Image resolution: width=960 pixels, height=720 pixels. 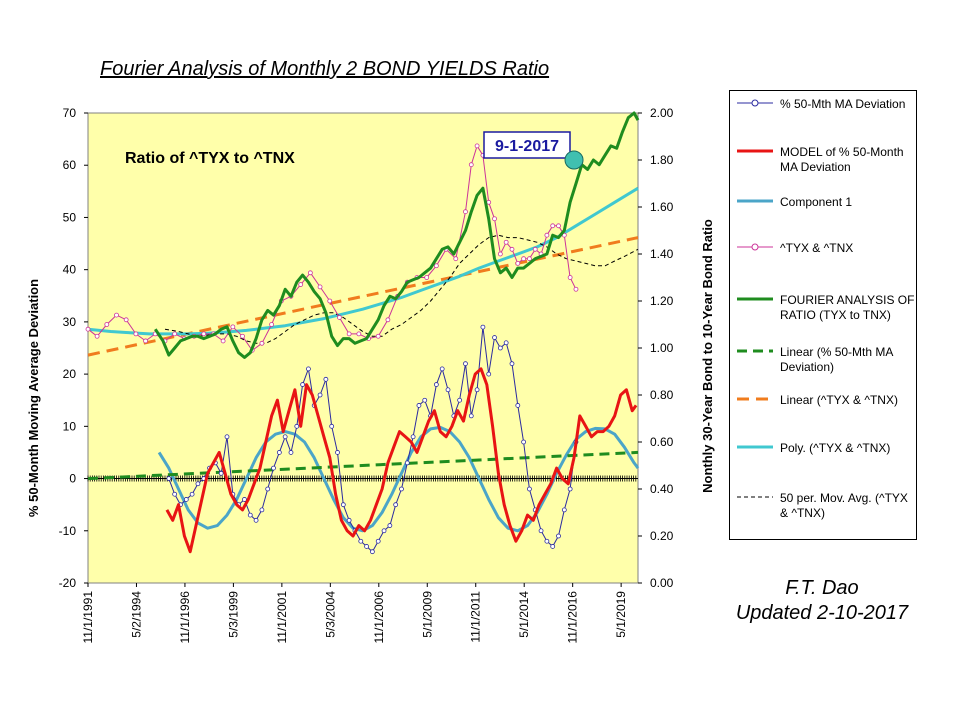 I want to click on author: F.T. Dao, so click(x=822, y=588).